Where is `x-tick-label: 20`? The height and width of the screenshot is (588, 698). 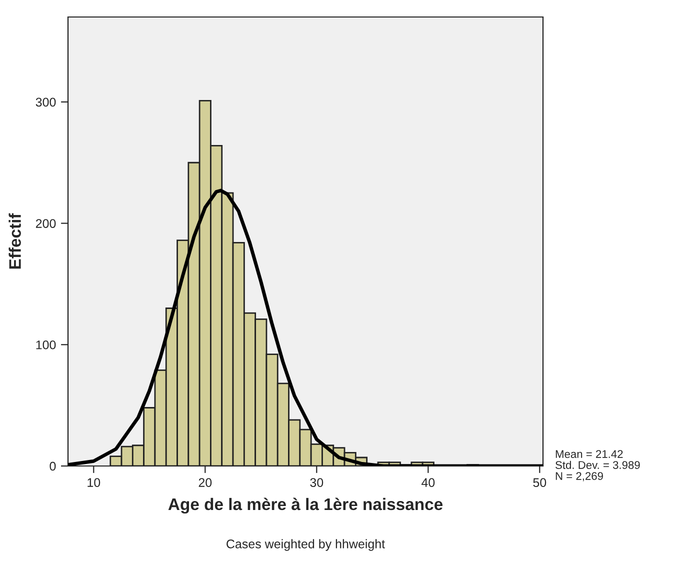 x-tick-label: 20 is located at coordinates (205, 482).